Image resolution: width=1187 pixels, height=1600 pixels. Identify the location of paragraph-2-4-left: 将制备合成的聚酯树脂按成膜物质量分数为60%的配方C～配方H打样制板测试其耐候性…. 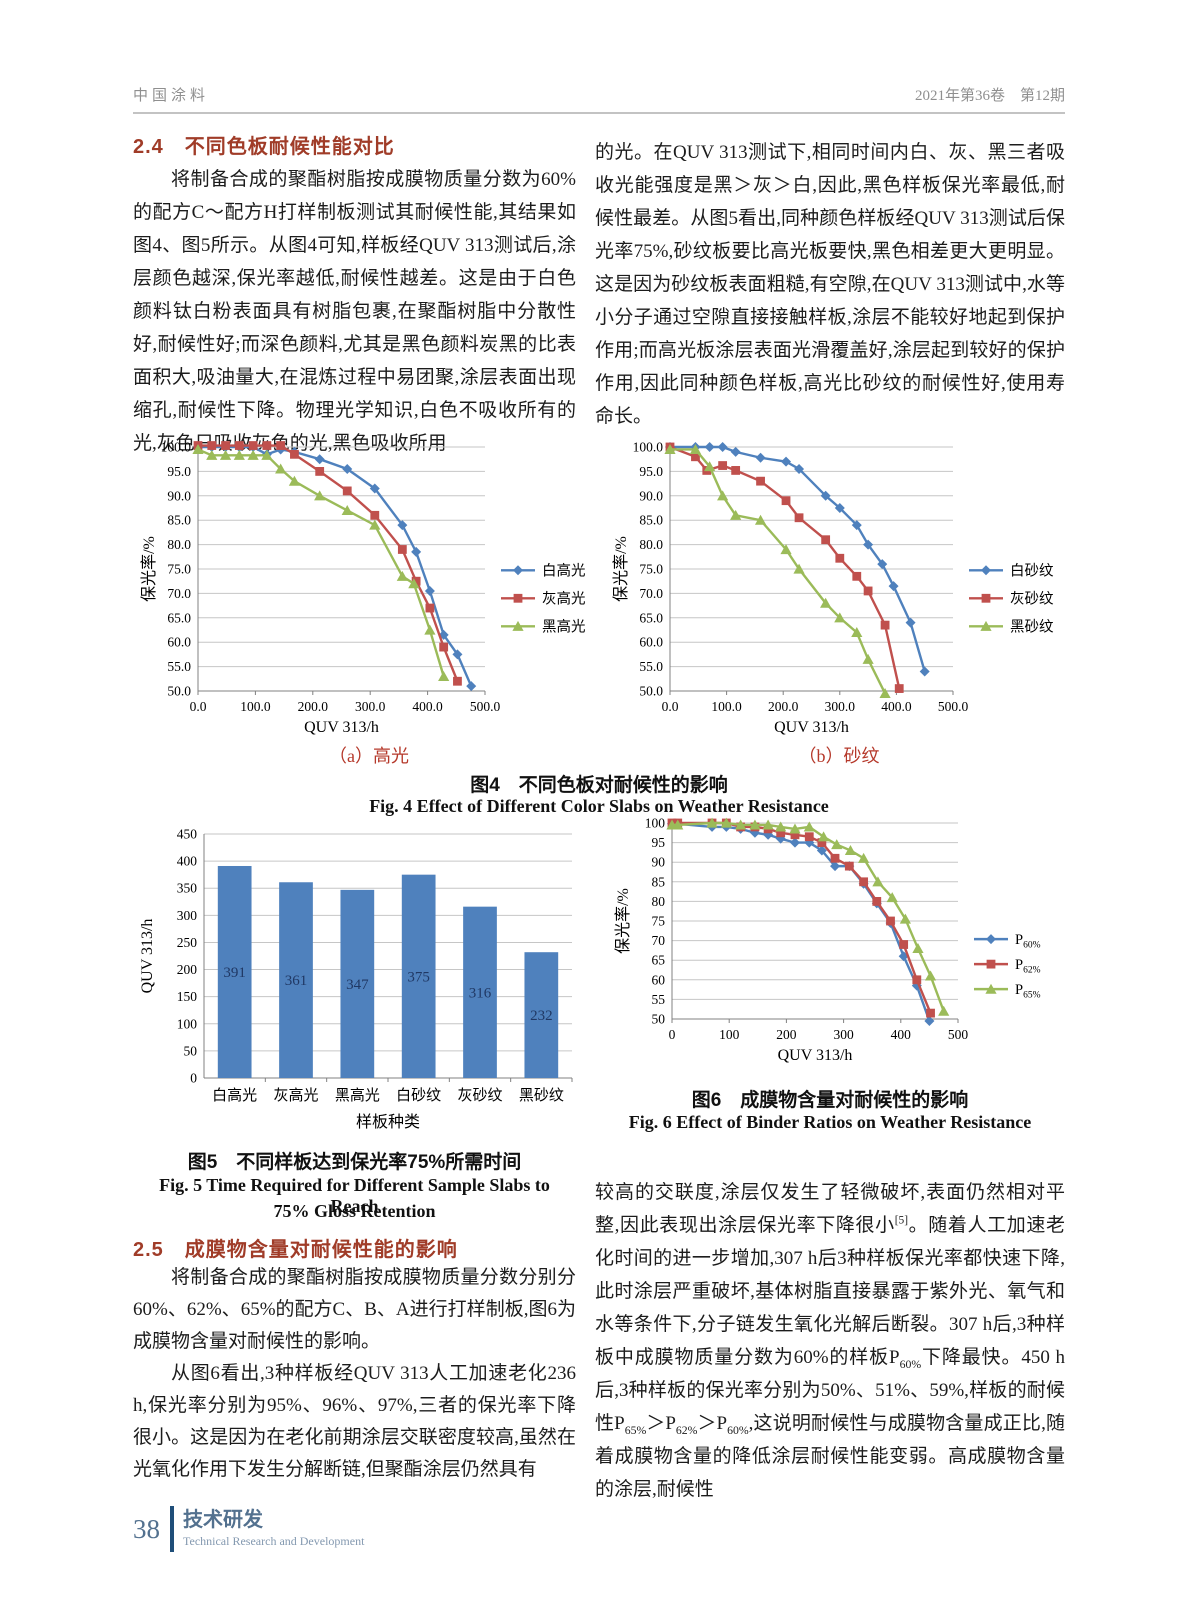
(354, 311).